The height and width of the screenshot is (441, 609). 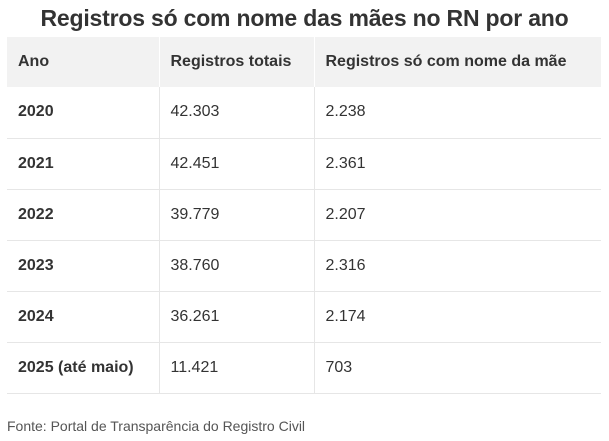 I want to click on table-row: 2021 42.451 2.361, so click(x=304, y=163).